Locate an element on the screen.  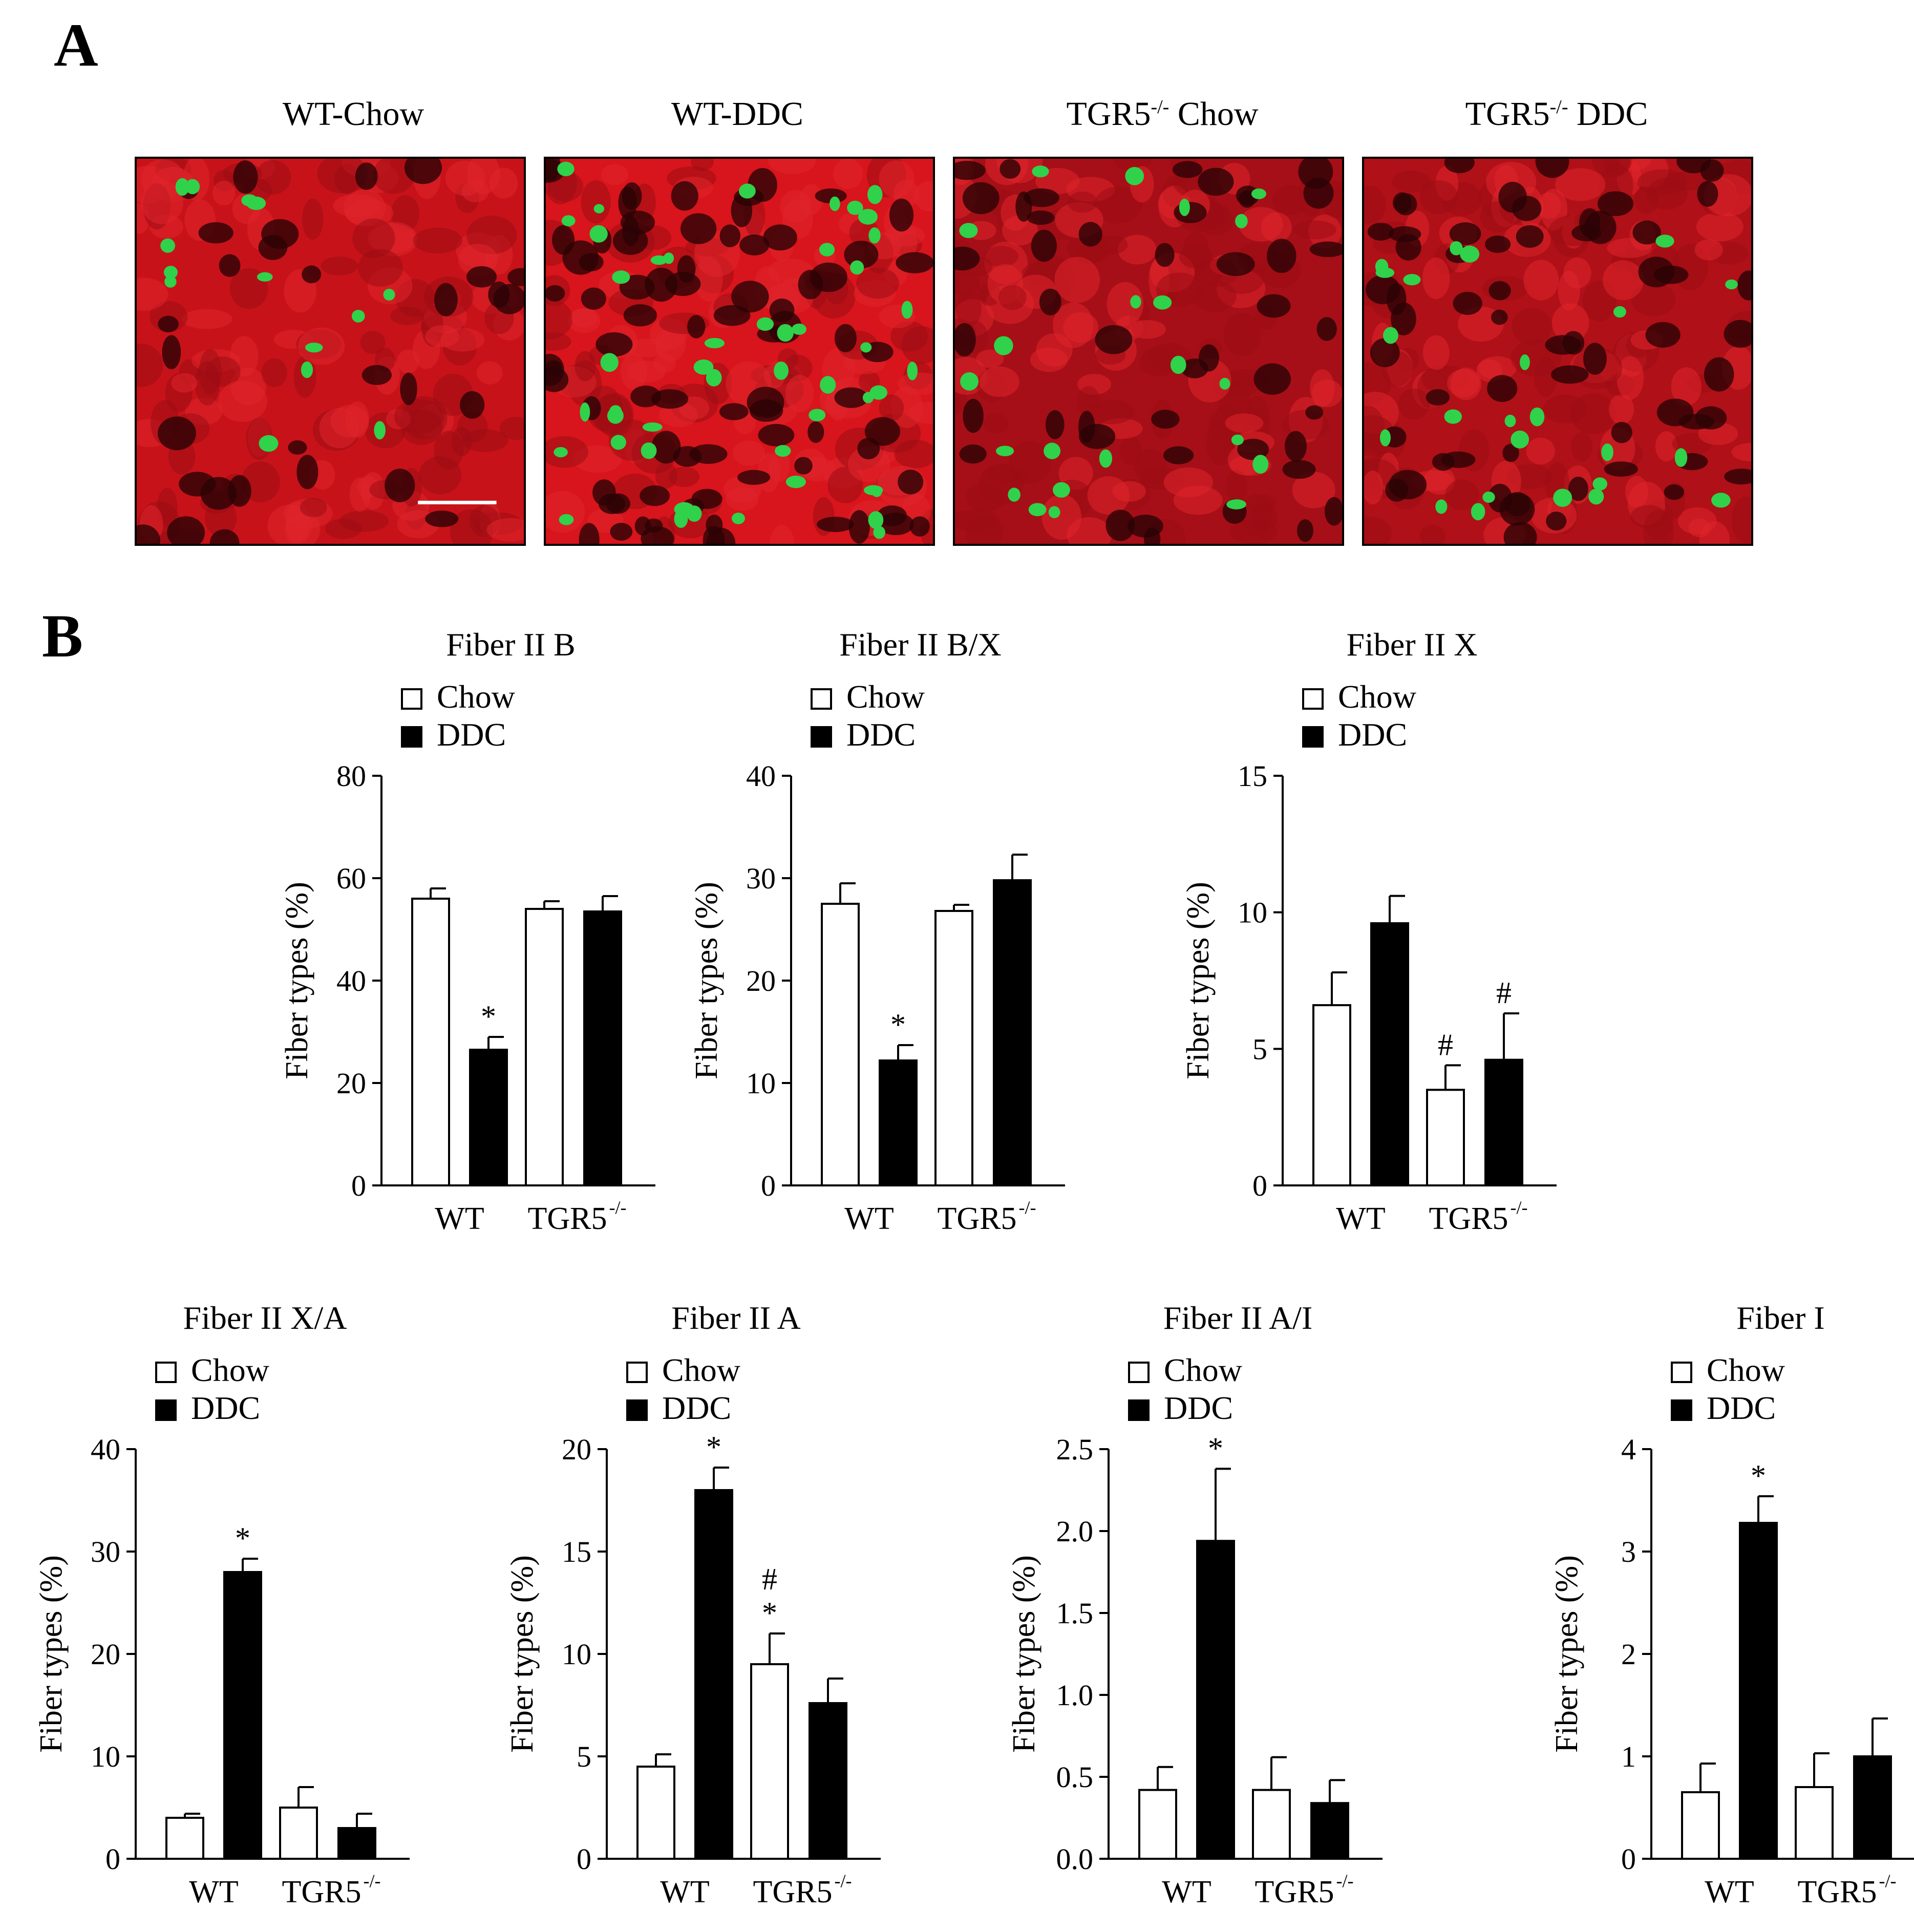
x-category-sup: -/- is located at coordinates (618, 1207).